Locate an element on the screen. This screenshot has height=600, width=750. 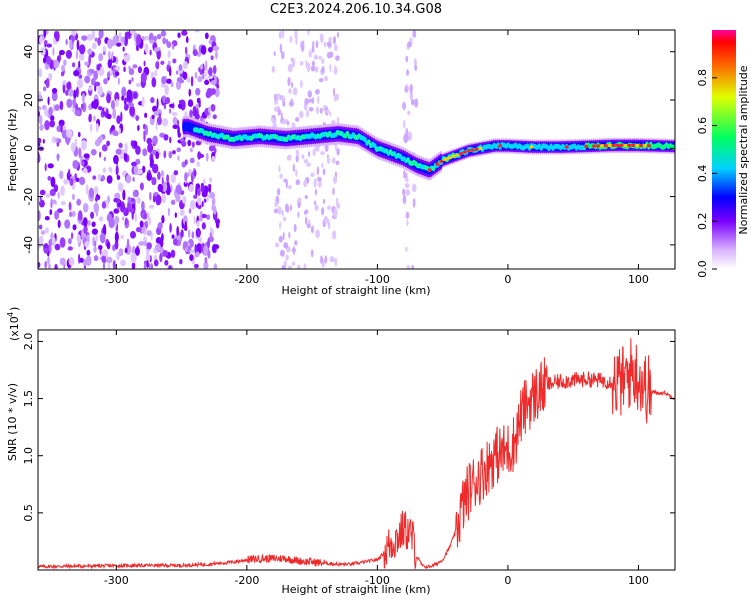
snr-scale-exponent: 4 is located at coordinates (10, 314).